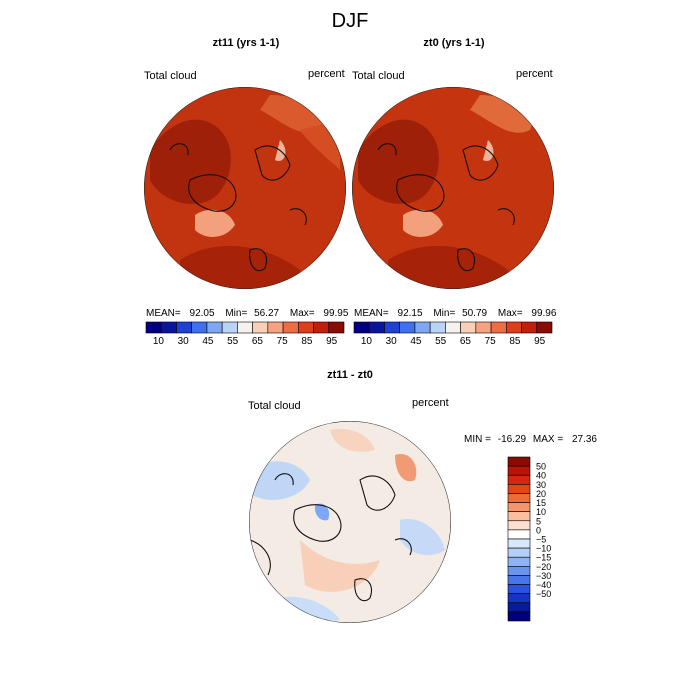 Image resolution: width=700 pixels, height=700 pixels. I want to click on colorbar-tick-label: −40, so click(543, 585).